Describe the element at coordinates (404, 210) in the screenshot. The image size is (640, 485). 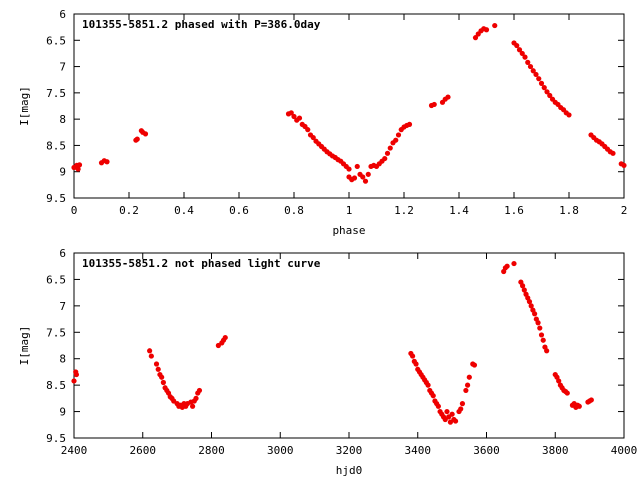
I see `phased-x-tick-label: 1.2` at that location.